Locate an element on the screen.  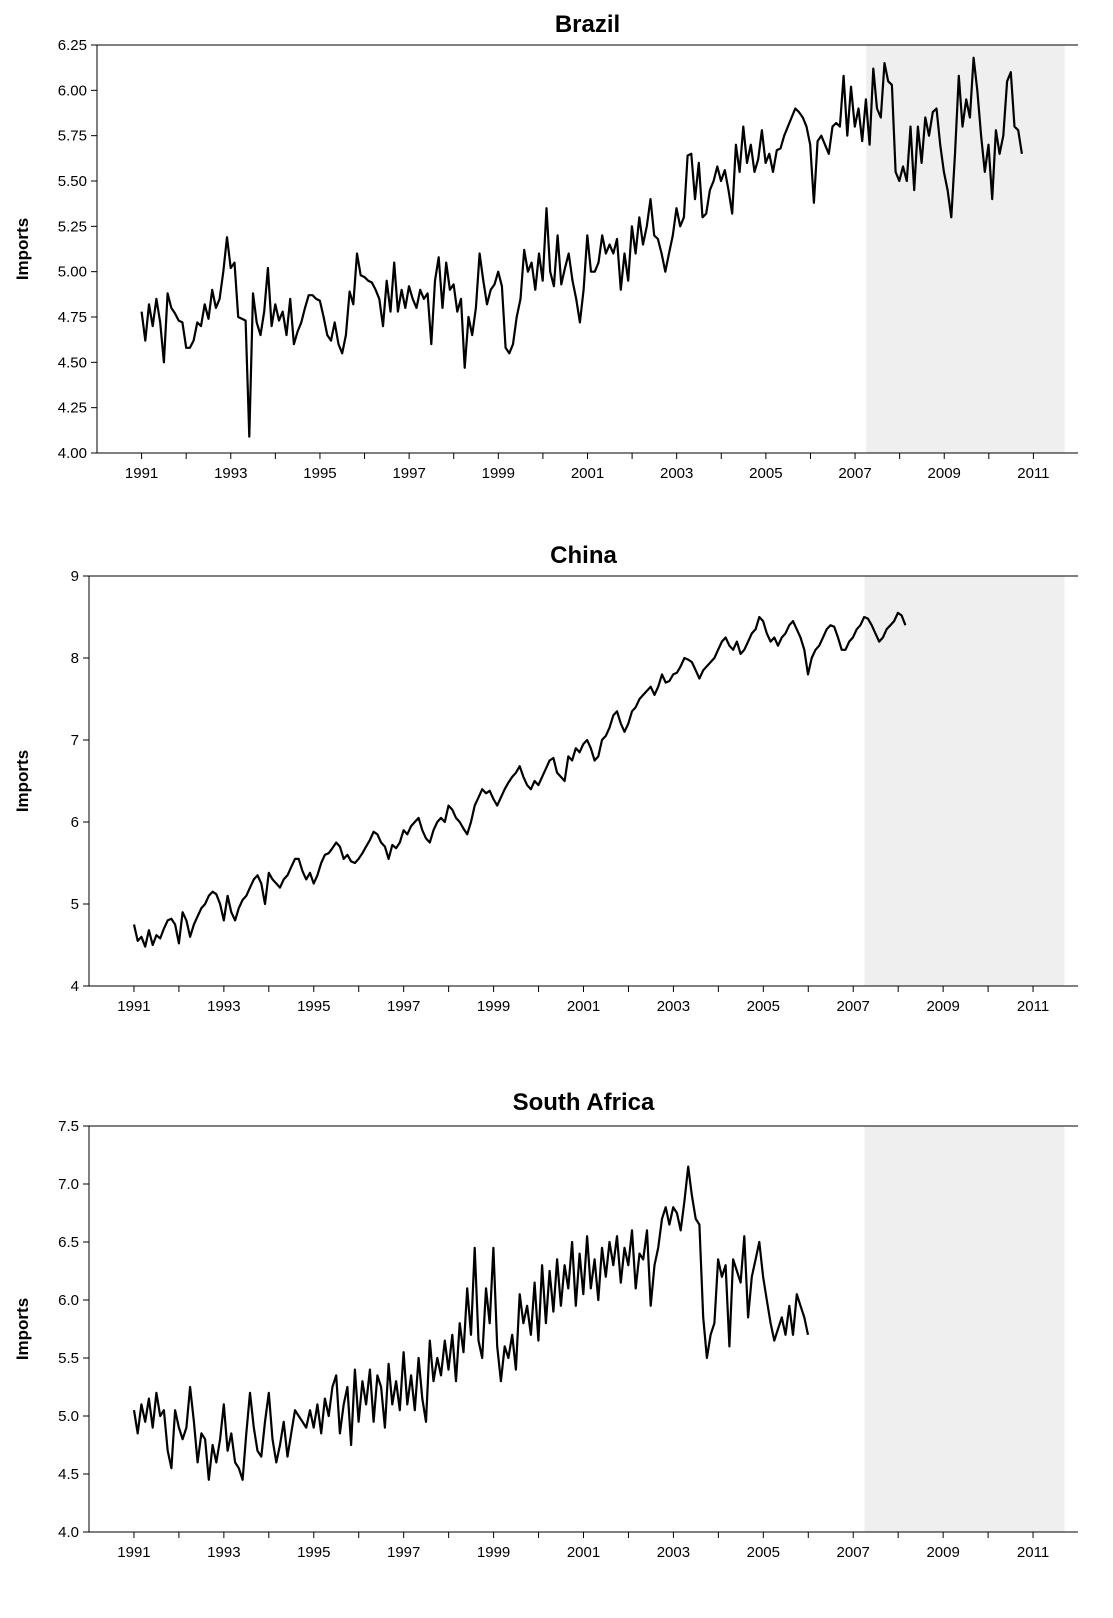
series-line-south-africa is located at coordinates (471, 1323).